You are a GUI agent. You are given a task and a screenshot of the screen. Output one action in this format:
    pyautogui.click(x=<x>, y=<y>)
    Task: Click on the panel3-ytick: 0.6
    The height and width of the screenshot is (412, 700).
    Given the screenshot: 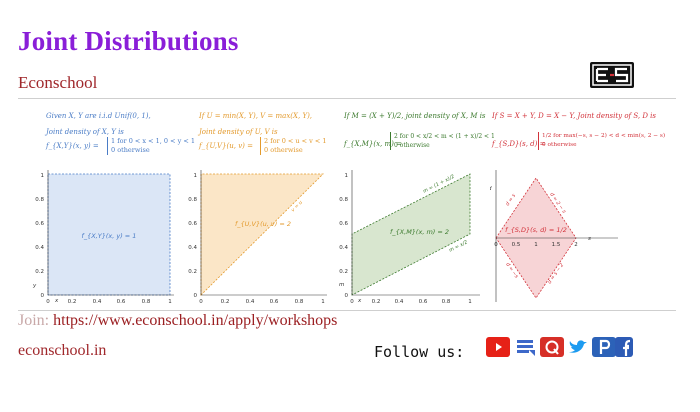 What is the action you would take?
    pyautogui.click(x=343, y=224)
    